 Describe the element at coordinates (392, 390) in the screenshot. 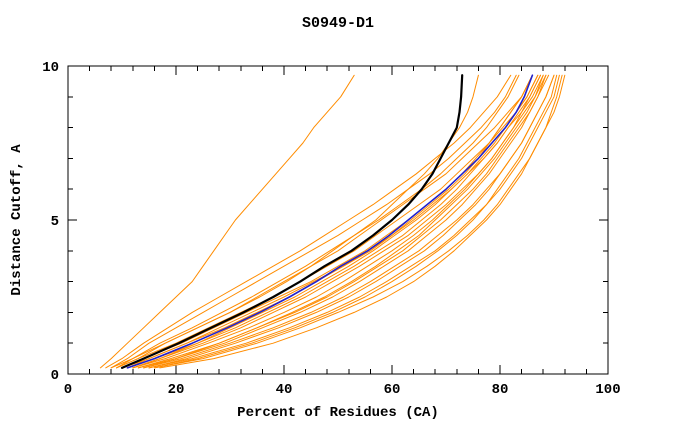

I see `x-tick-label: 60` at that location.